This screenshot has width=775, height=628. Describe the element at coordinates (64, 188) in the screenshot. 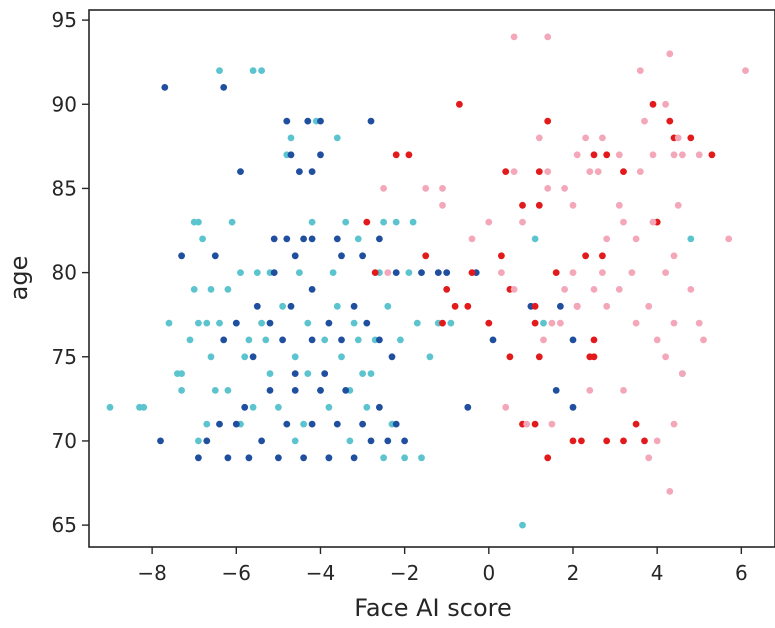

I see `y-tick-label: 85` at that location.